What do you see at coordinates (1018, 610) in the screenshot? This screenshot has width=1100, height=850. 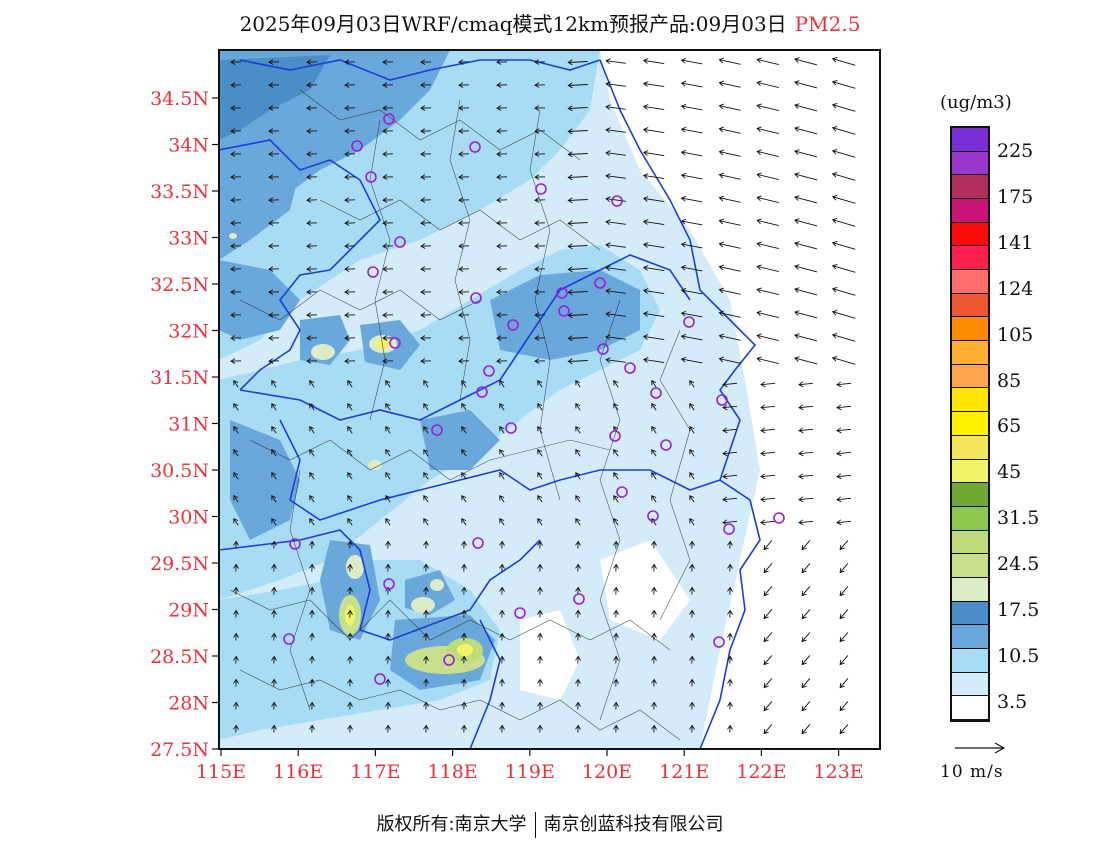 I see `legend-label: 17.5` at bounding box center [1018, 610].